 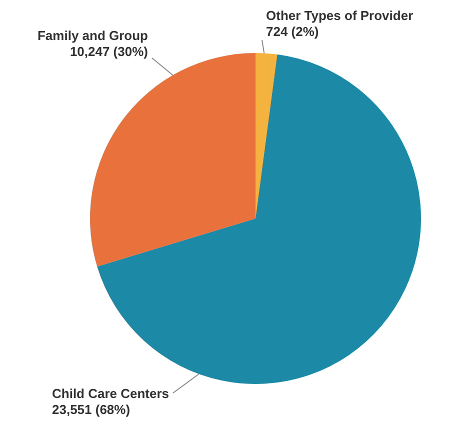 What do you see at coordinates (292, 31) in the screenshot?
I see `data-label: 724 (2%)` at bounding box center [292, 31].